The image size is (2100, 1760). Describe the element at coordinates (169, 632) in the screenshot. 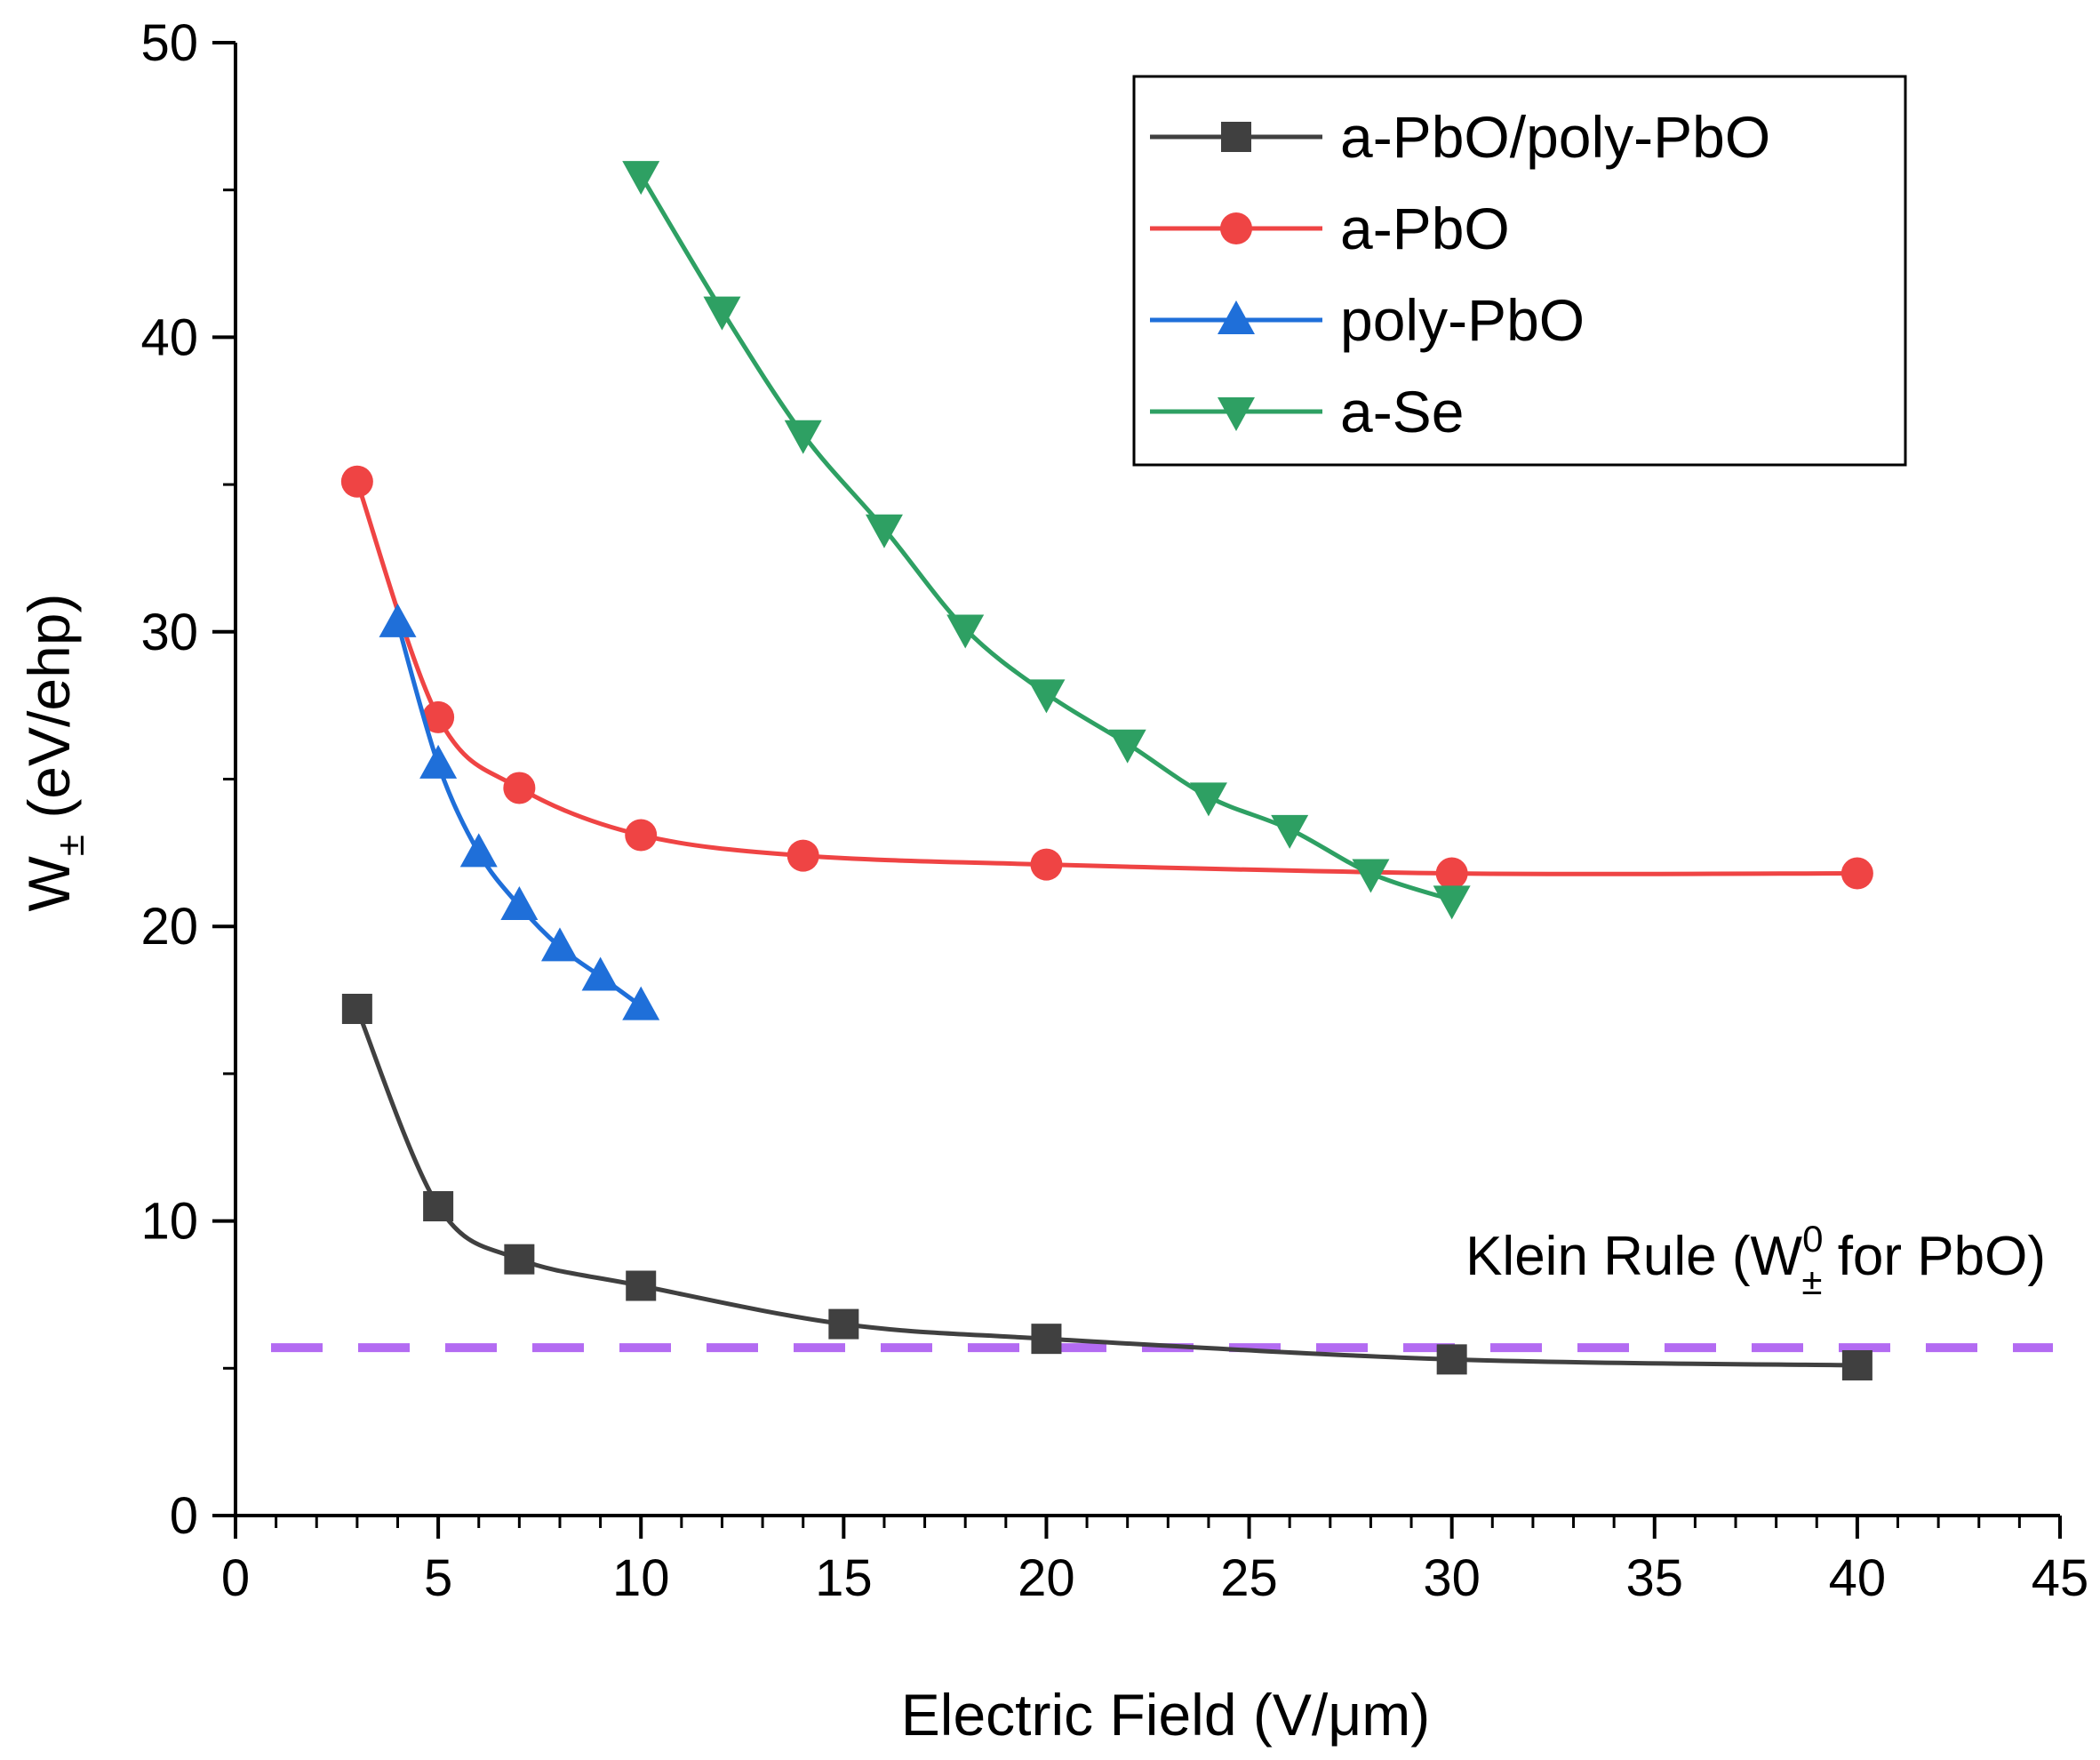

I see `y-tick-label: 30` at that location.